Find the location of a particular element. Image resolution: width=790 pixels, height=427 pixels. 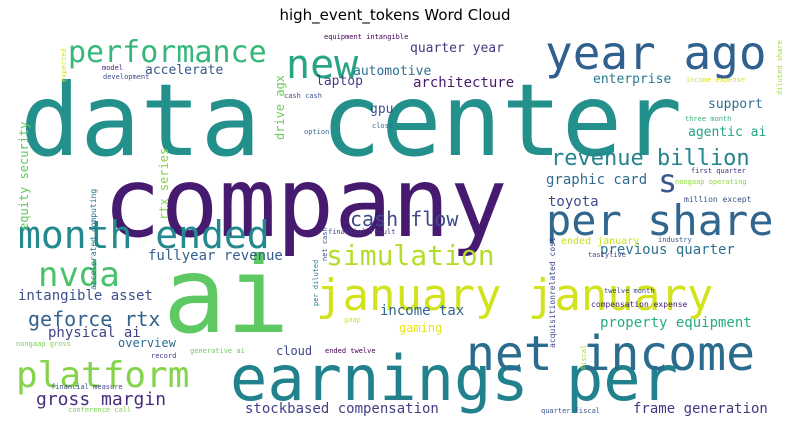

word-cloud: cloud is located at coordinates (294, 351).